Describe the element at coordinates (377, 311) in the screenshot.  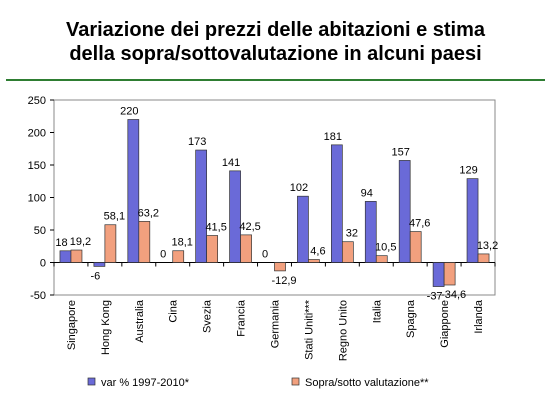
I see `x-category-label: Italia` at that location.